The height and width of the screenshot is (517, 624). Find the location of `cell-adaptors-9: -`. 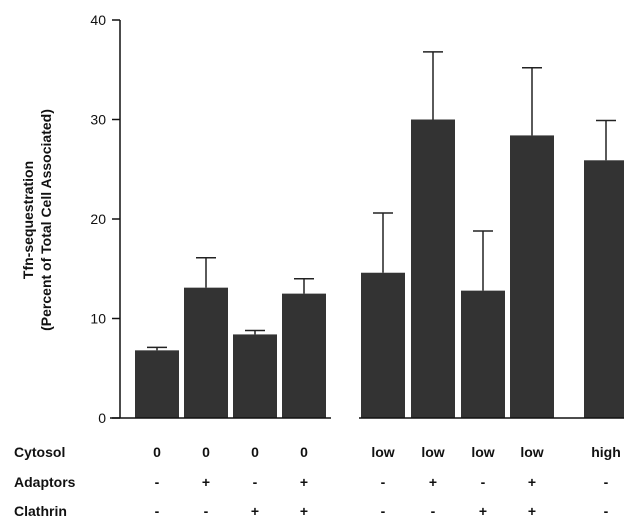

cell-adaptors-9: - is located at coordinates (606, 482).